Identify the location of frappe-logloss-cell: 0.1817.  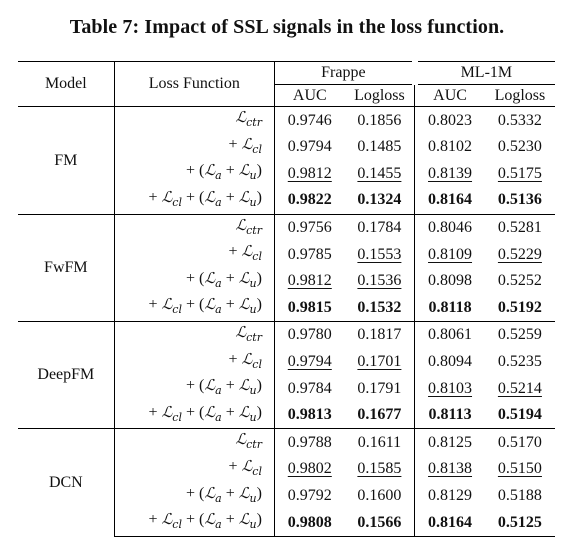
(380, 334).